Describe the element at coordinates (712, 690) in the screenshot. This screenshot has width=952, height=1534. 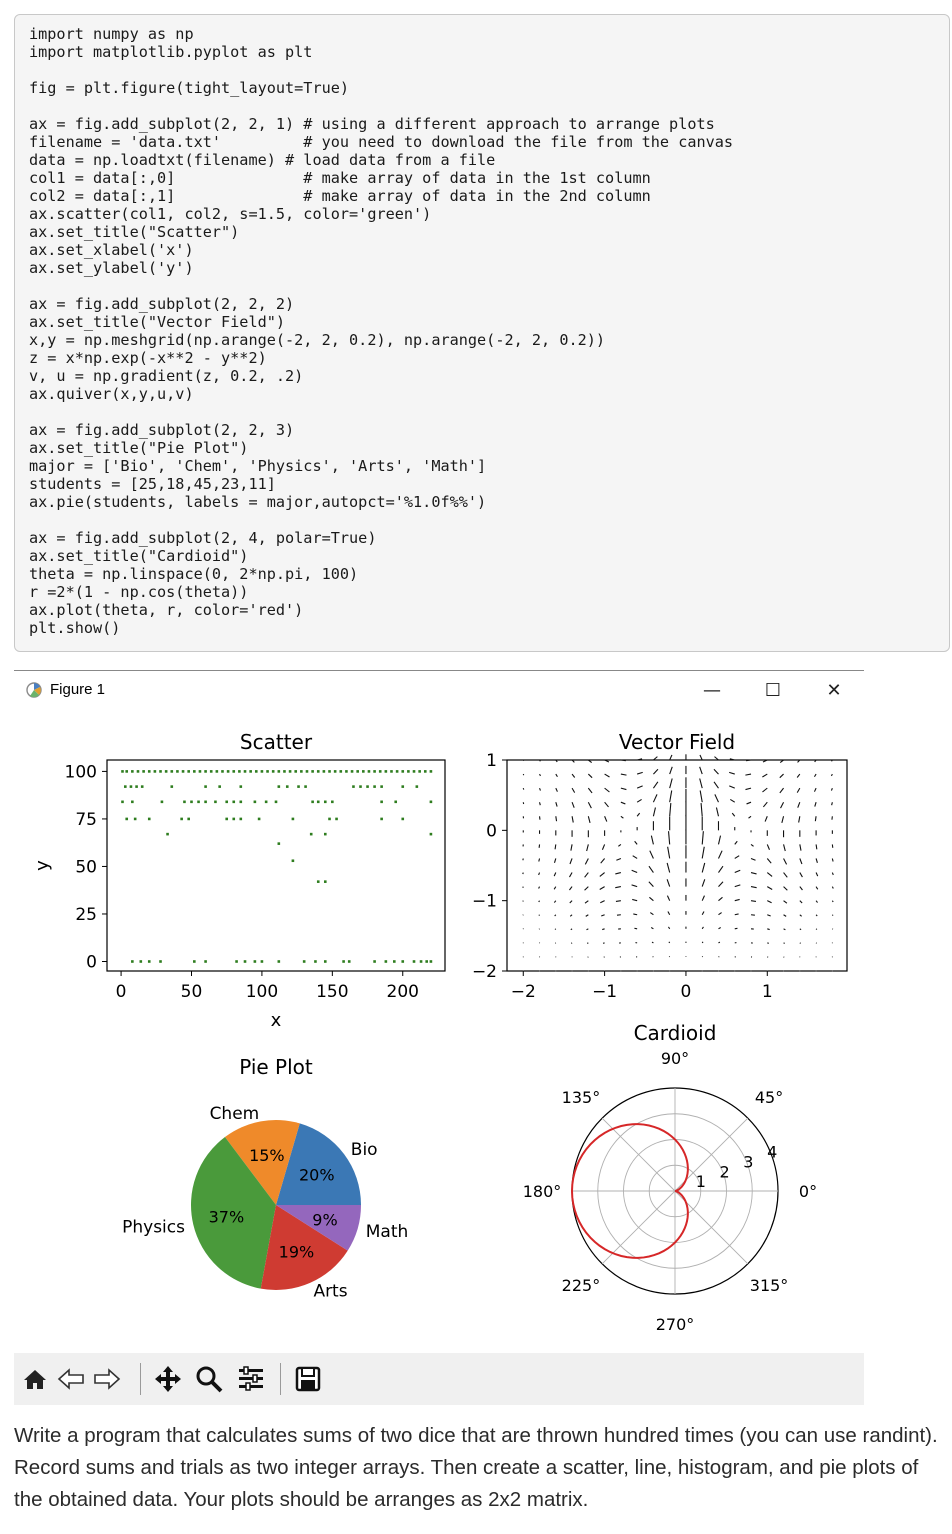
I see `minimize-button: —` at that location.